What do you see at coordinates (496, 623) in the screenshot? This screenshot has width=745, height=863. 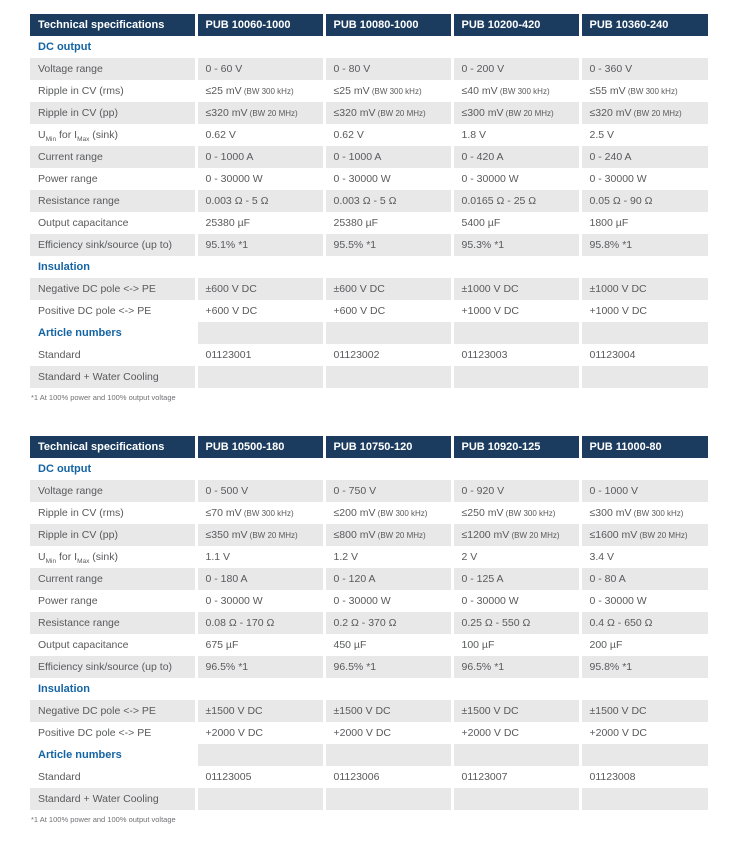 I see `value-text: 0.25 Ω - 550 Ω` at bounding box center [496, 623].